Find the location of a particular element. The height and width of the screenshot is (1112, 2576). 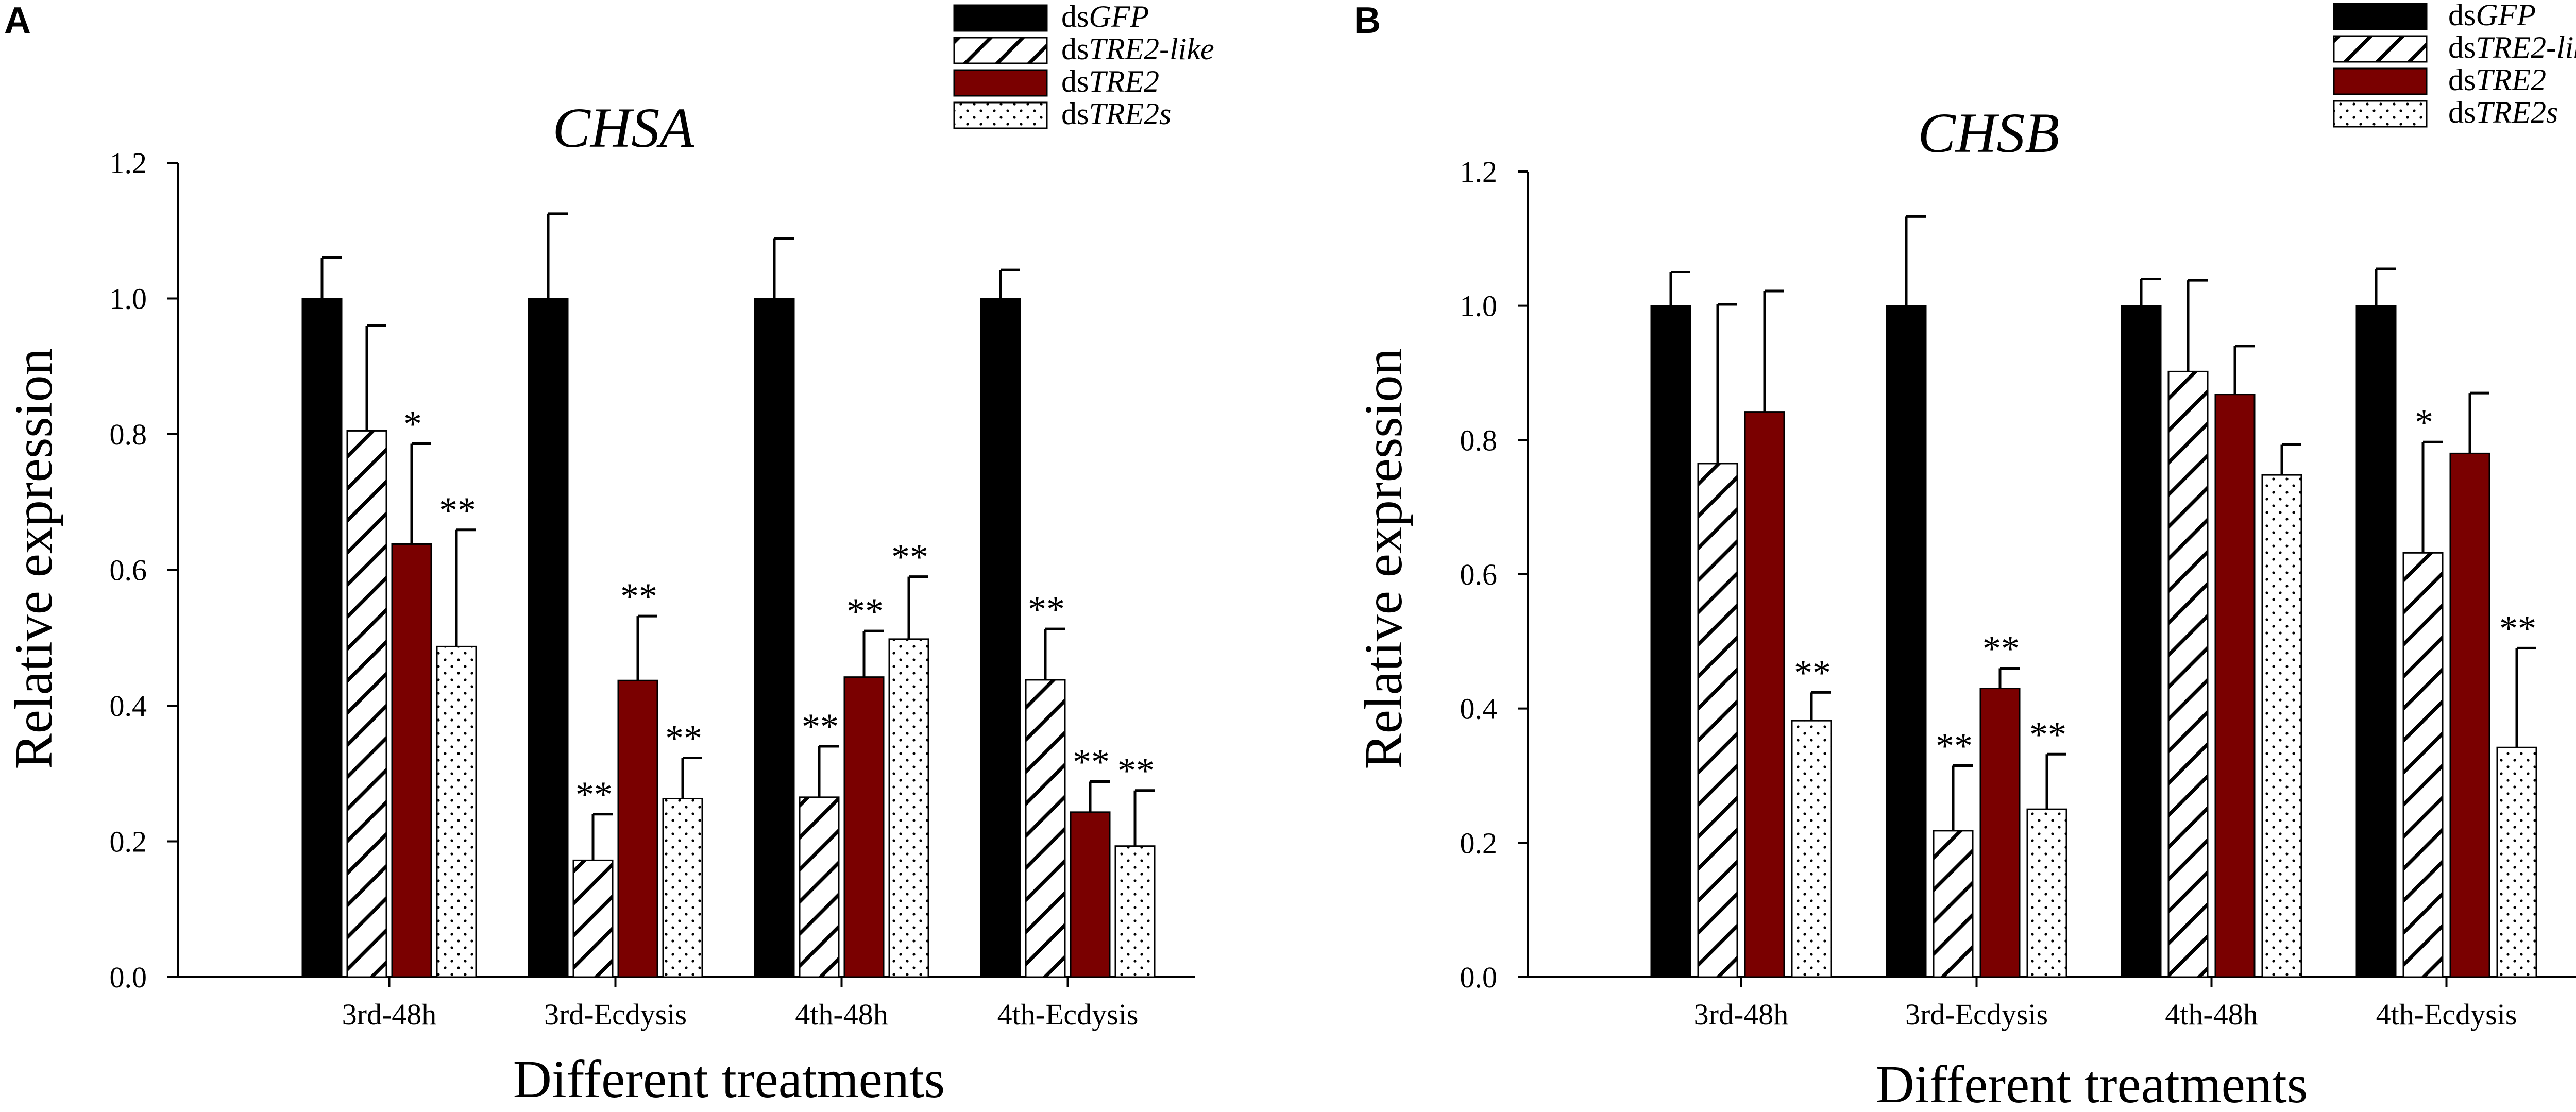

x-tick-label: 3rd-48h is located at coordinates (1741, 1014).